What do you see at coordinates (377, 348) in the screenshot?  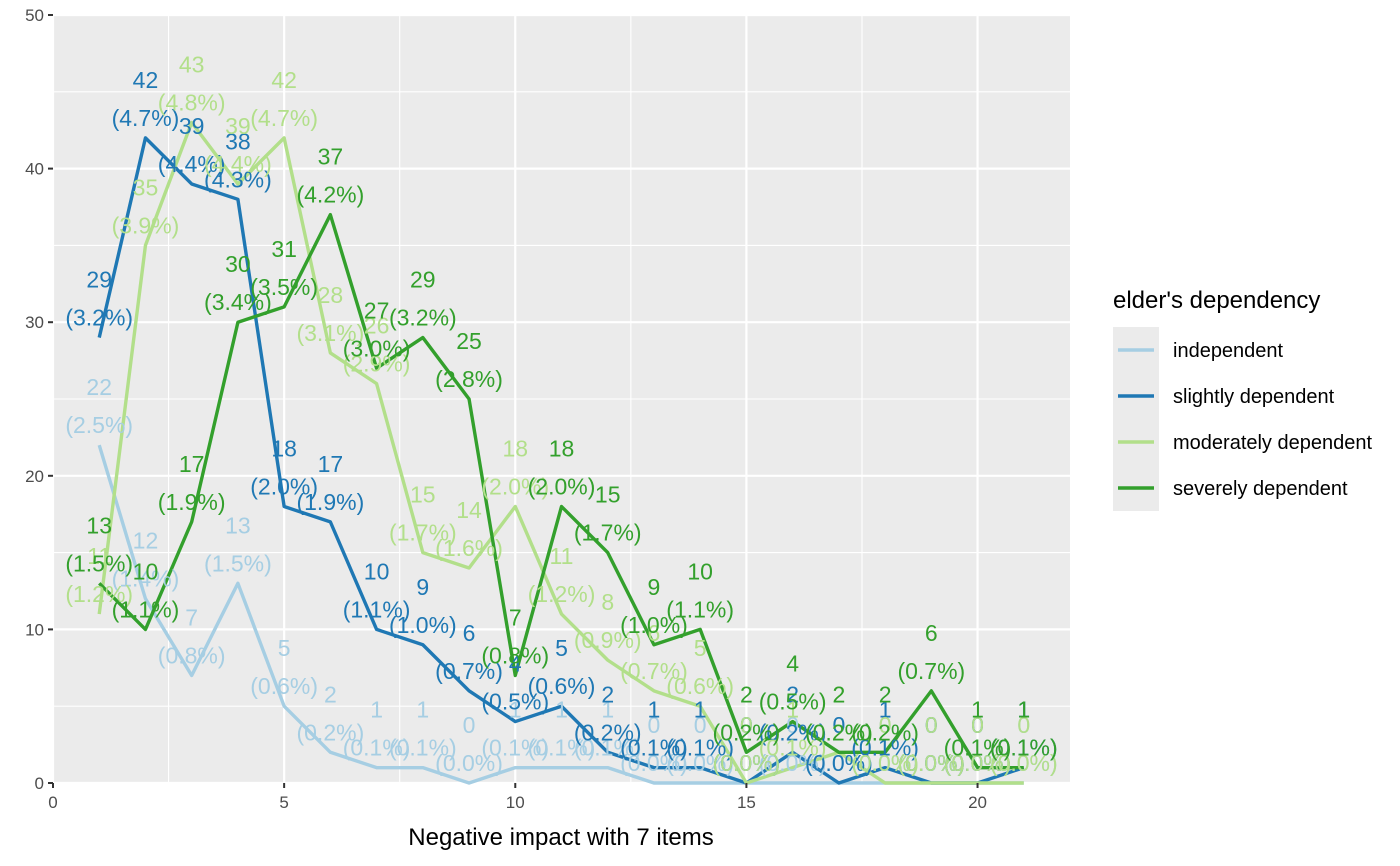 I see `data-label-pct: (3.0%)` at bounding box center [377, 348].